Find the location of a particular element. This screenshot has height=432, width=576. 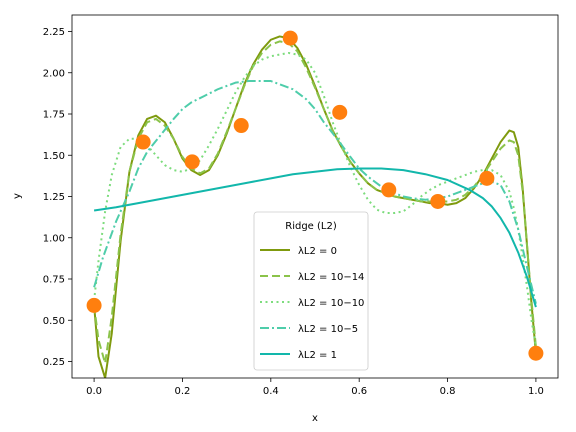

legend-box is located at coordinates (311, 291).